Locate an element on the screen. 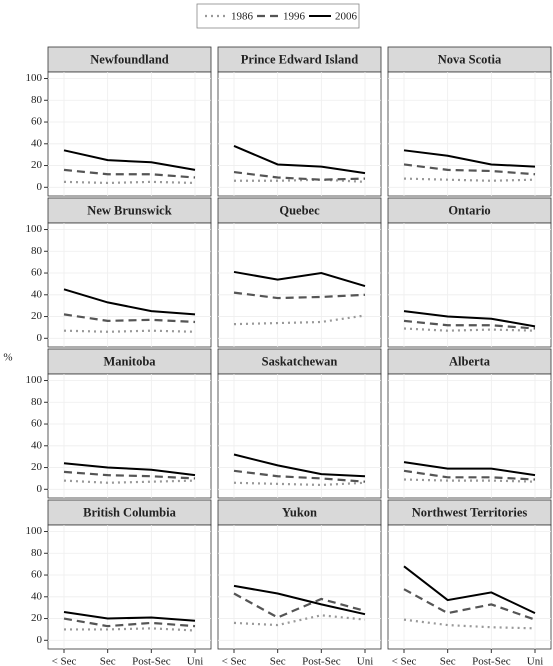 This screenshot has height=666, width=553. legend-label: 2006 is located at coordinates (346, 17).